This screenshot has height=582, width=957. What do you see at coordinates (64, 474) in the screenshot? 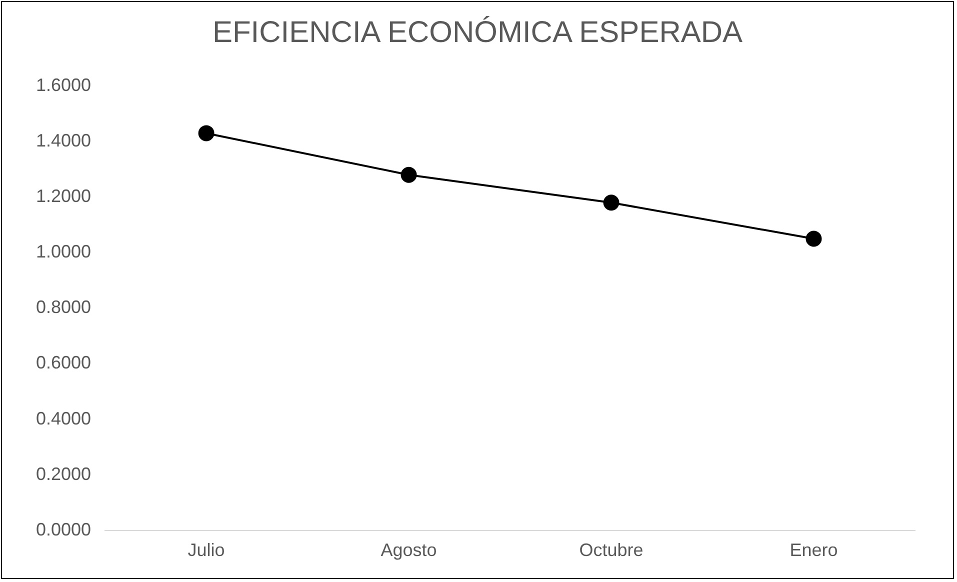
I see `y-tick-label: 0.2000` at bounding box center [64, 474].